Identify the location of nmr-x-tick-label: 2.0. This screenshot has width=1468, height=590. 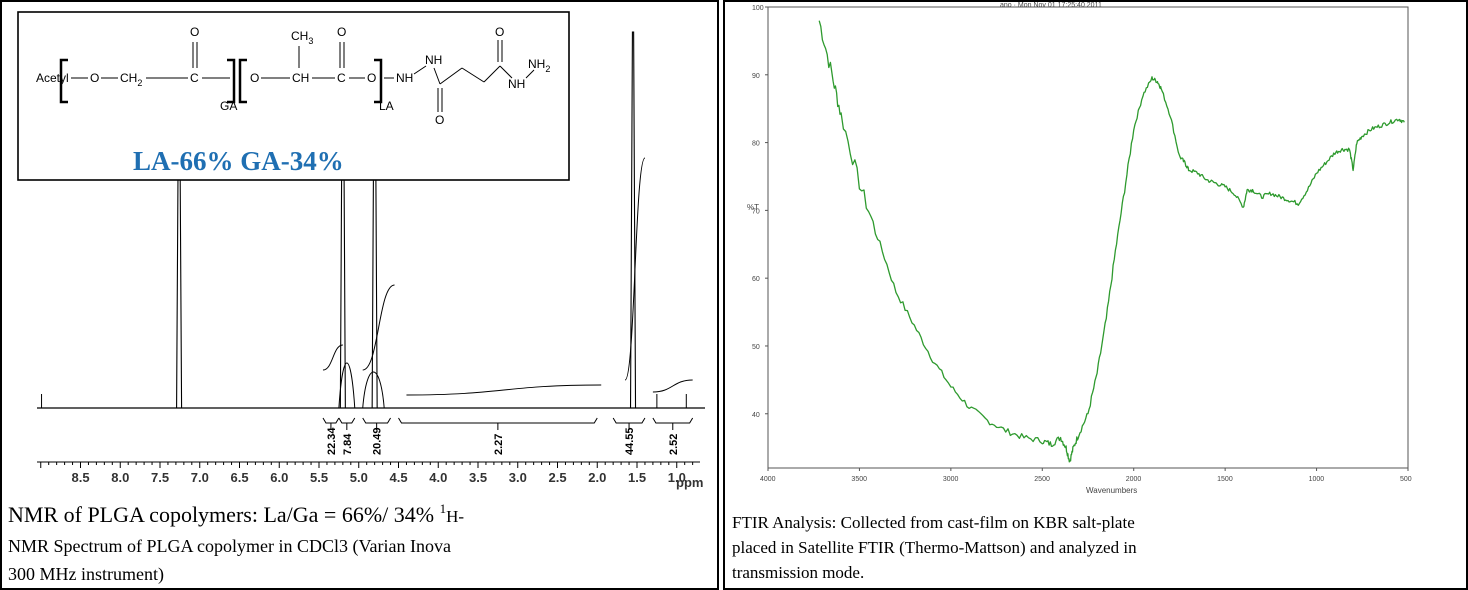
(597, 477).